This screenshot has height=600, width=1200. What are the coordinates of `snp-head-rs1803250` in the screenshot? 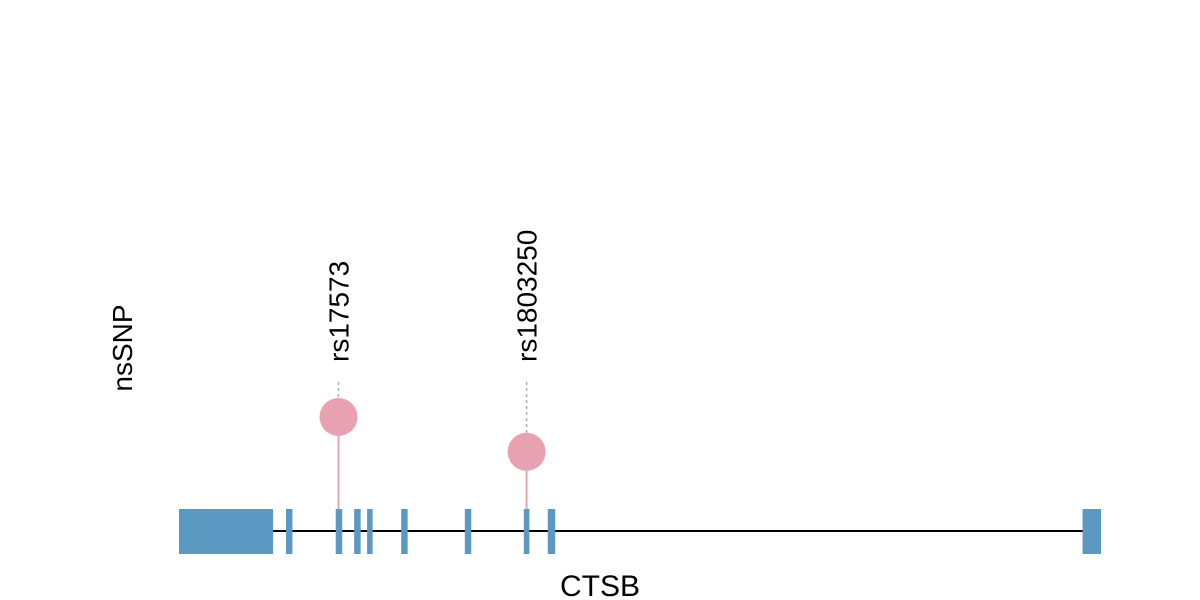 It's located at (526, 451).